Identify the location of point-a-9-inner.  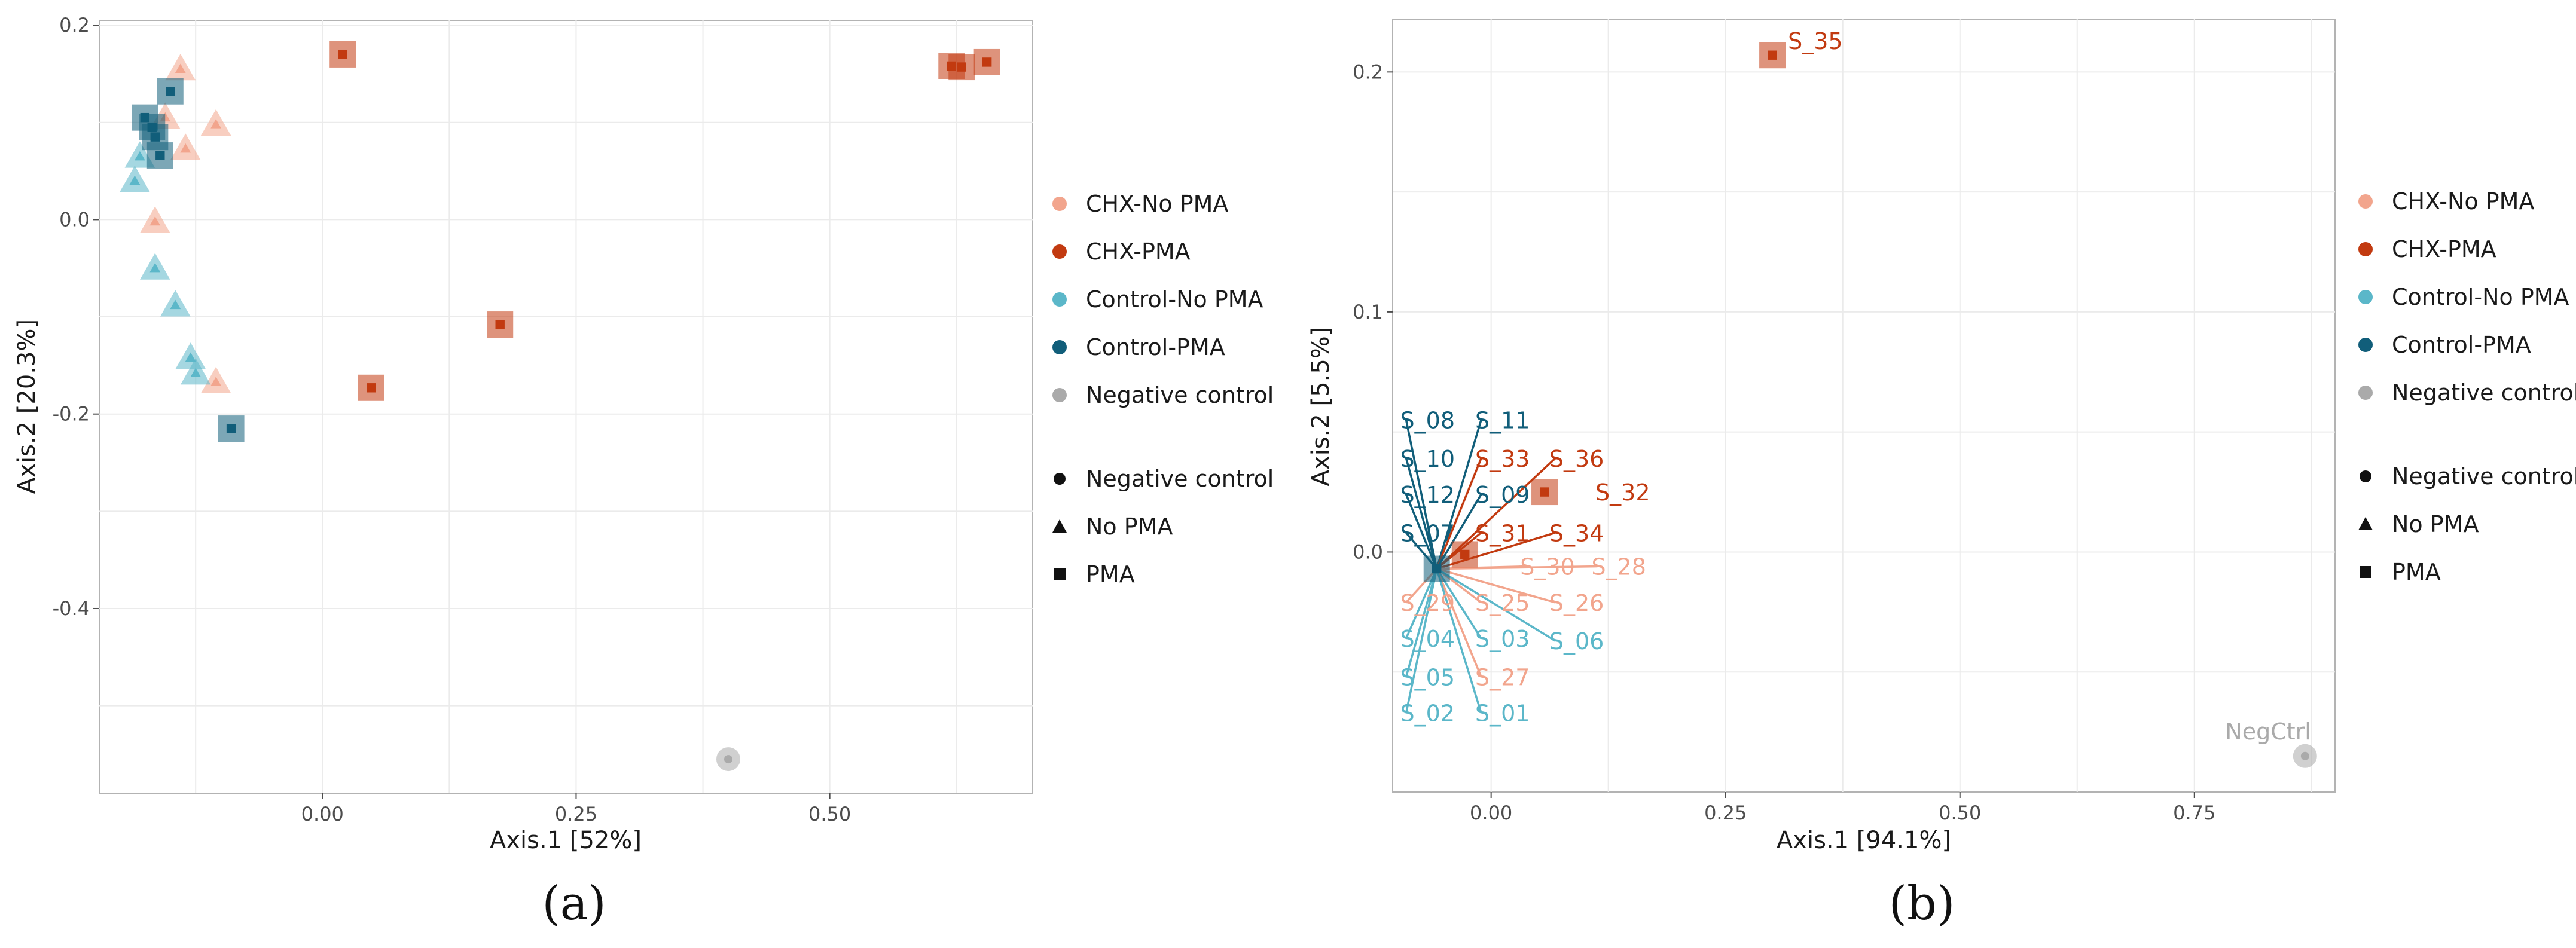
(185, 148).